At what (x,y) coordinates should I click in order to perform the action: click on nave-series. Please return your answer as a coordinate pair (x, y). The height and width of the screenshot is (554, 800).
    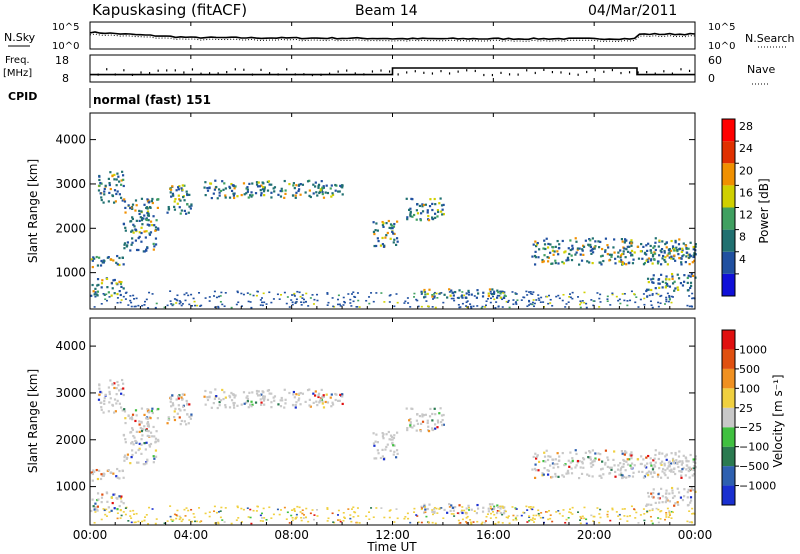
    Looking at the image, I should click on (394, 72).